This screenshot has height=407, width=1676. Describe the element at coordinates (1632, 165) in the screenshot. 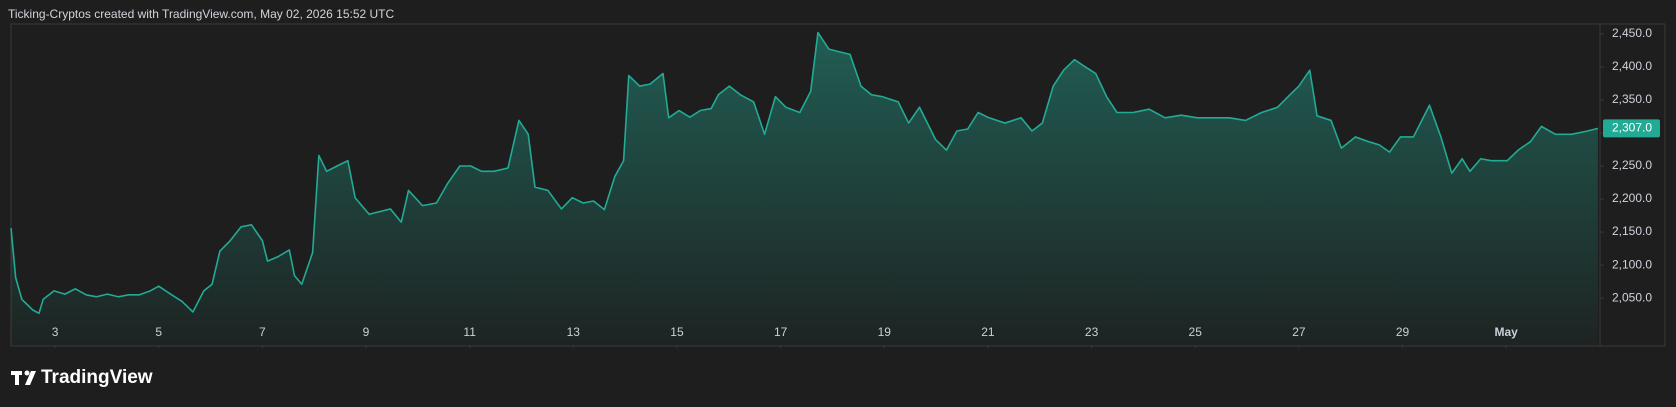

I see `y-tick-label: 2,250.0` at that location.